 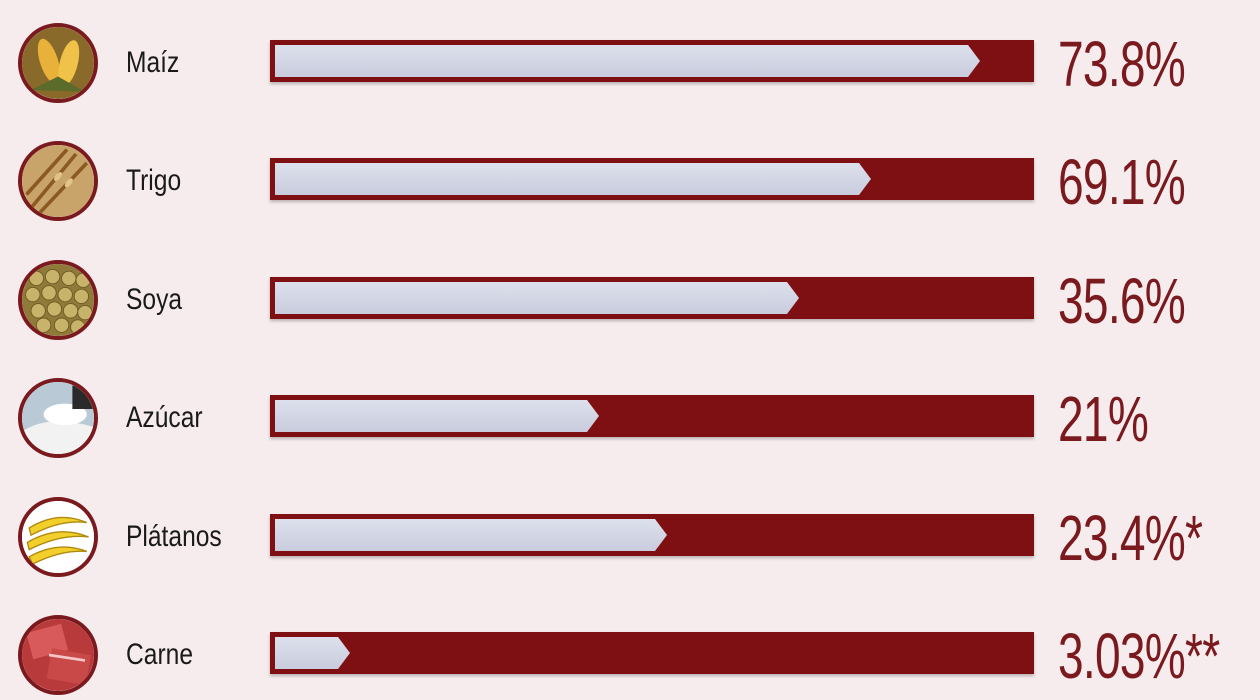 I want to click on value-label: 23.4%*, so click(x=1130, y=538).